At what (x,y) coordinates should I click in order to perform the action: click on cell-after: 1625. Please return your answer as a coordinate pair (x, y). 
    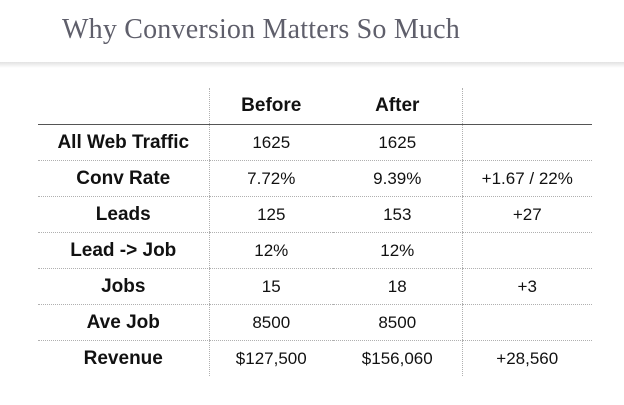
    Looking at the image, I should click on (397, 142).